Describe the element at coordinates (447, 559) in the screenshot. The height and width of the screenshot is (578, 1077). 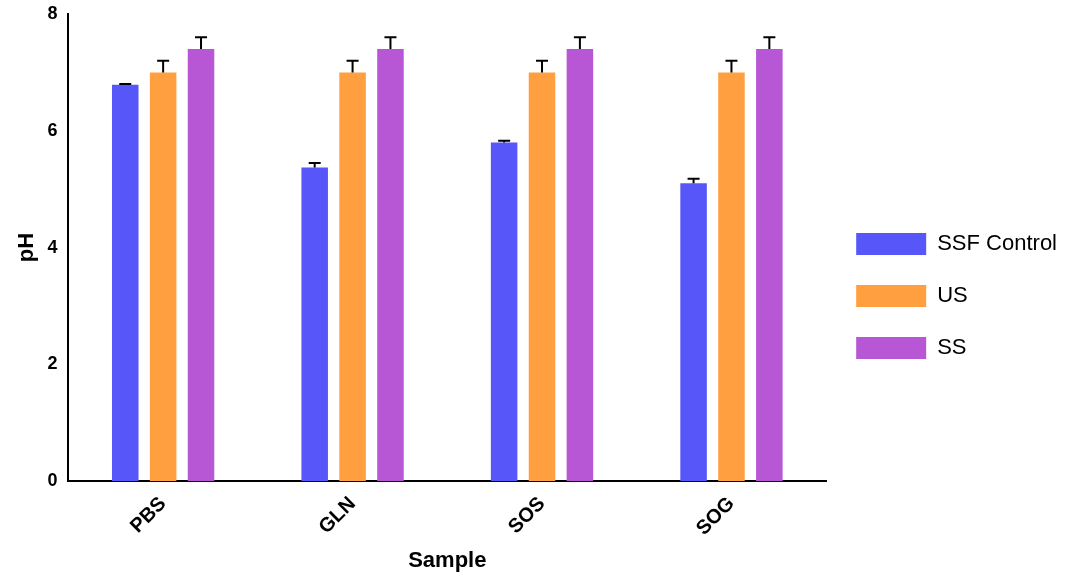
I see `x-axis-title: Sample` at that location.